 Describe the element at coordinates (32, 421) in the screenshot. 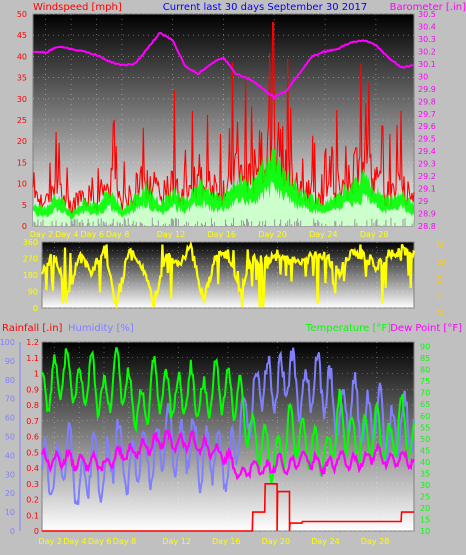

I see `rainfall-y-tick-label: 0.7` at that location.